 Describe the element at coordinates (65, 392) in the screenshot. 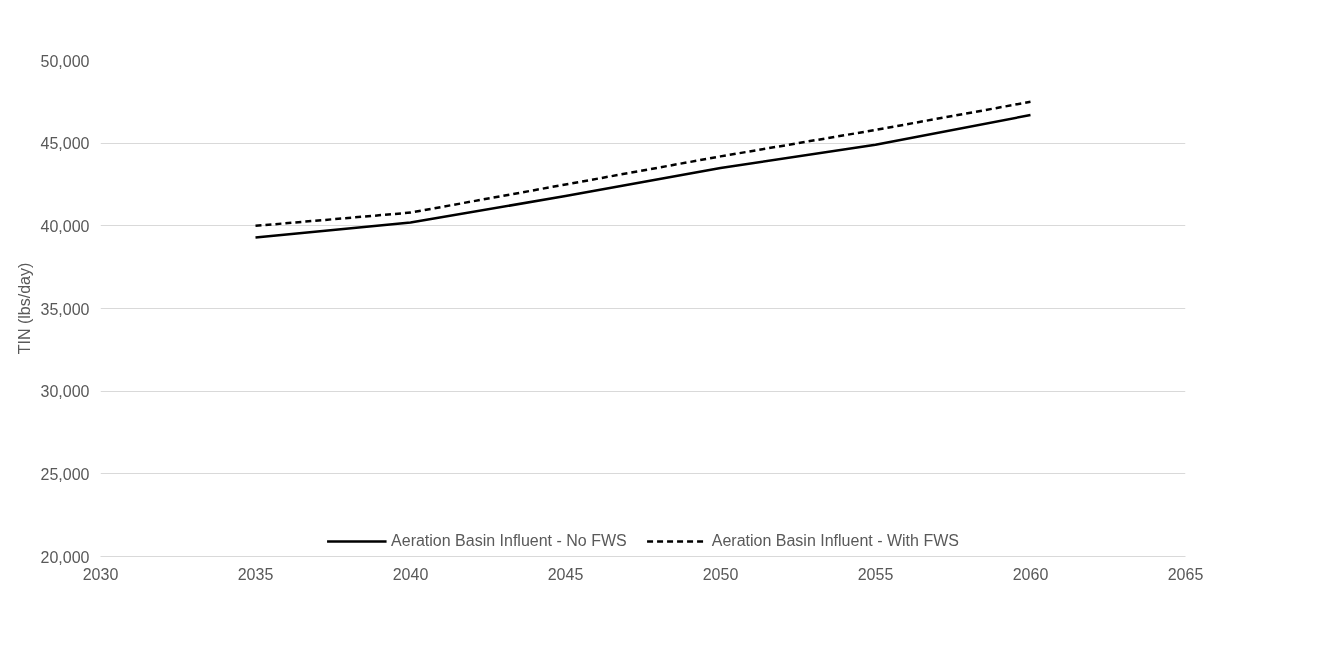

I see `y-tick-label: 30,000` at that location.